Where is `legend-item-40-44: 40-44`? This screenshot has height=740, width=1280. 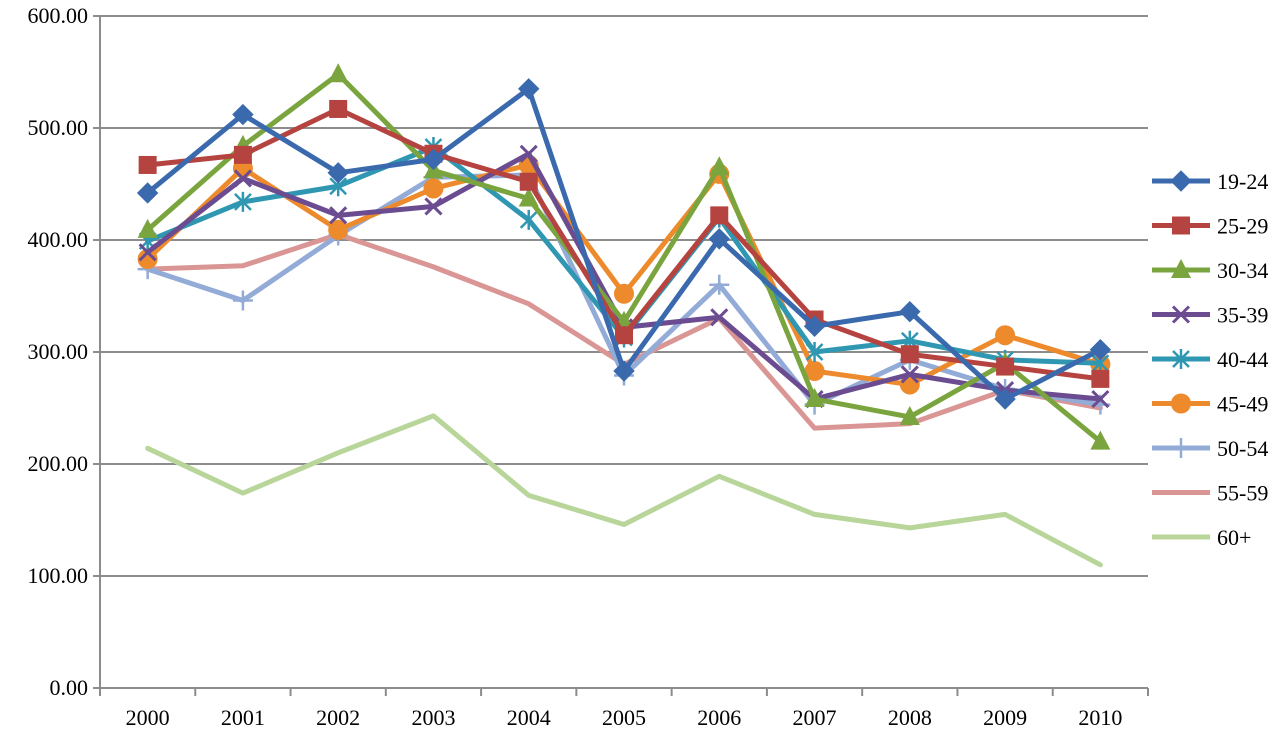
legend-item-40-44: 40-44 is located at coordinates (1210, 359).